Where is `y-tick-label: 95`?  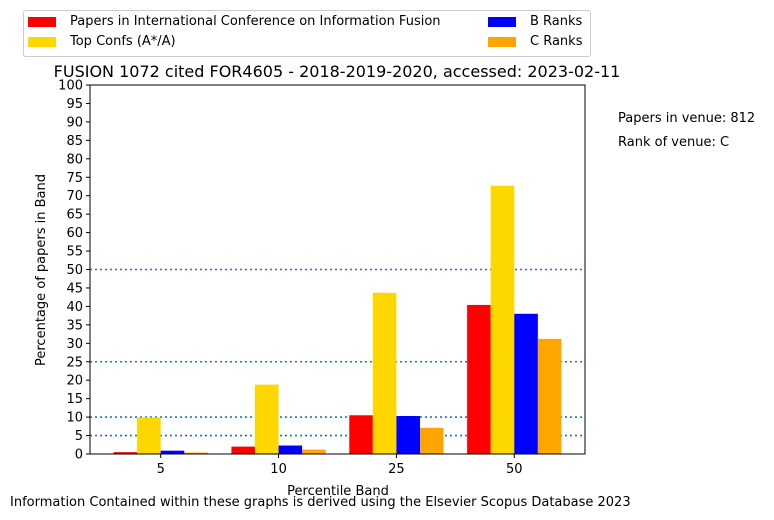
y-tick-label: 95 is located at coordinates (74, 104).